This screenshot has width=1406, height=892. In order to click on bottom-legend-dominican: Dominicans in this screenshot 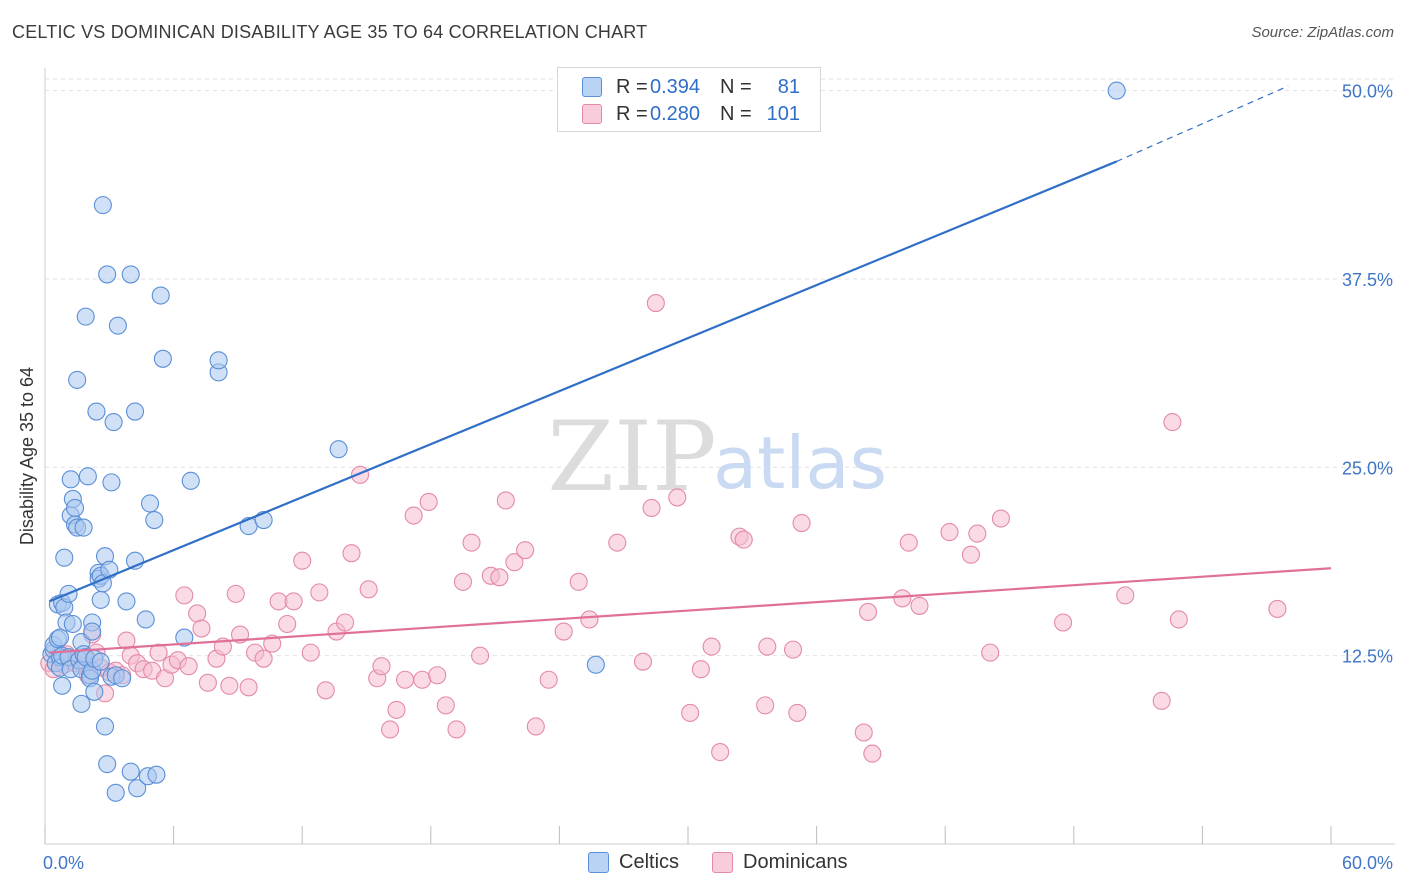, I will do `click(779, 862)`.